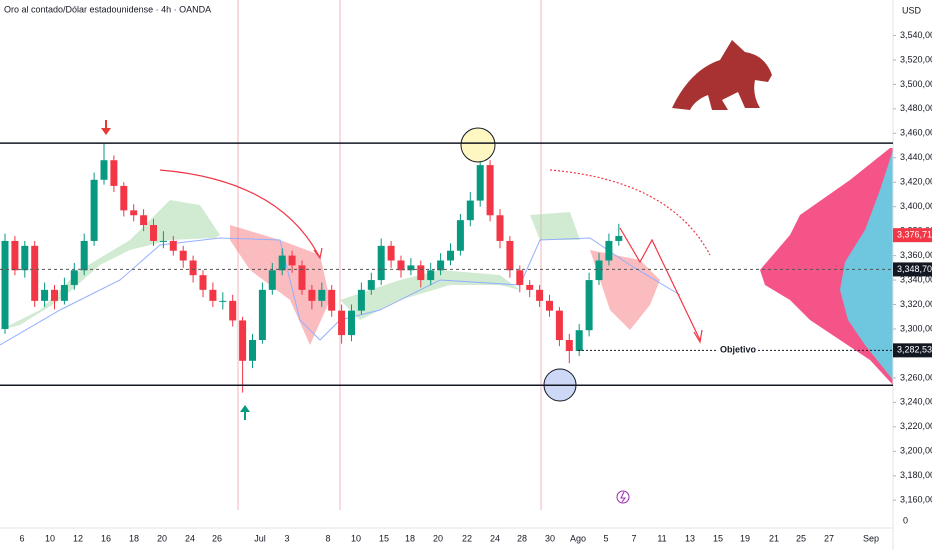 This screenshot has width=932, height=555. What do you see at coordinates (467, 538) in the screenshot?
I see `x-tick-label: 22` at bounding box center [467, 538].